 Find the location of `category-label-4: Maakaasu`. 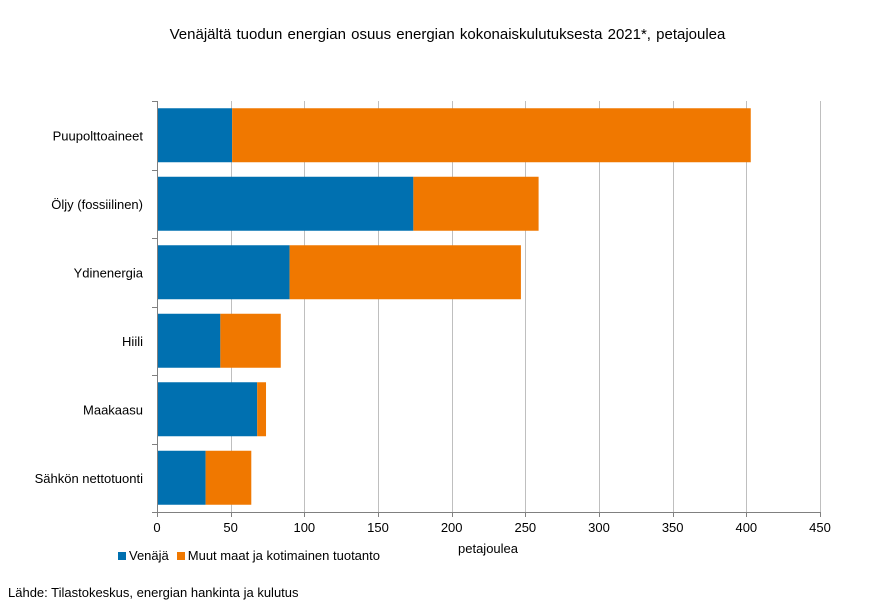

category-label-4: Maakaasu is located at coordinates (113, 409).